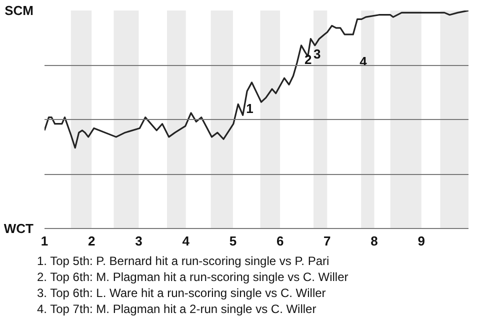  What do you see at coordinates (19, 228) in the screenshot?
I see `text: WCT` at bounding box center [19, 228].